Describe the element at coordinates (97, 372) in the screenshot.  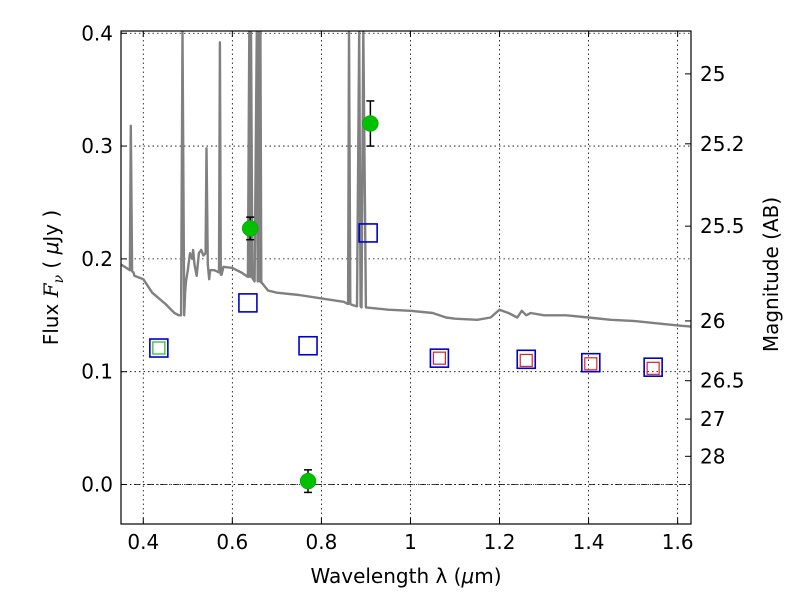
I see `y-tick-label: 0.1` at that location.